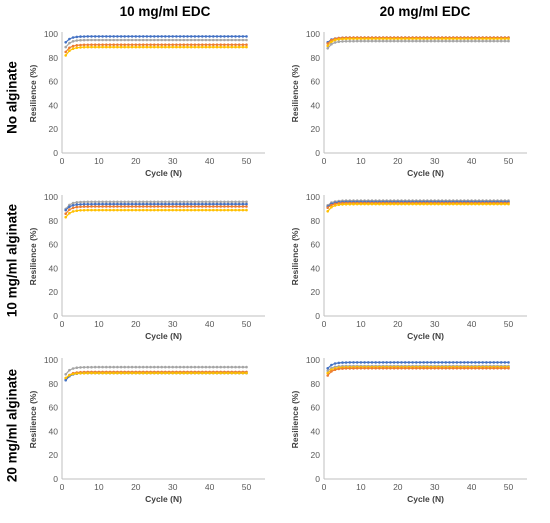 The height and width of the screenshot is (523, 550). What do you see at coordinates (54, 129) in the screenshot?
I see `y-tick-label: 20` at bounding box center [54, 129].